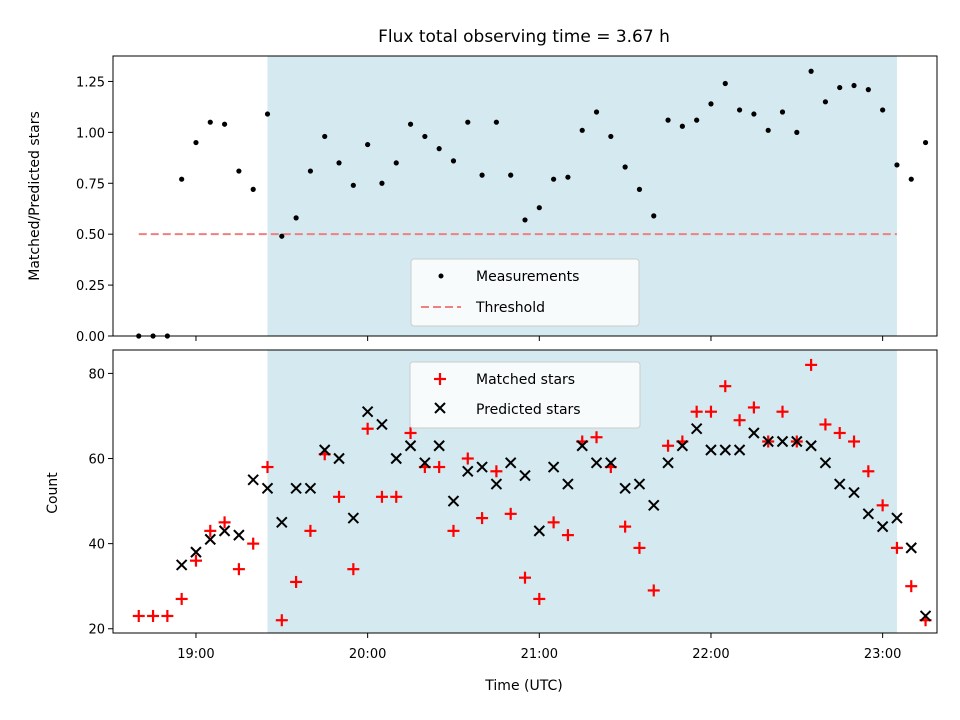  What do you see at coordinates (525, 380) in the screenshot?
I see `legend-label-matched: Matched stars` at bounding box center [525, 380].